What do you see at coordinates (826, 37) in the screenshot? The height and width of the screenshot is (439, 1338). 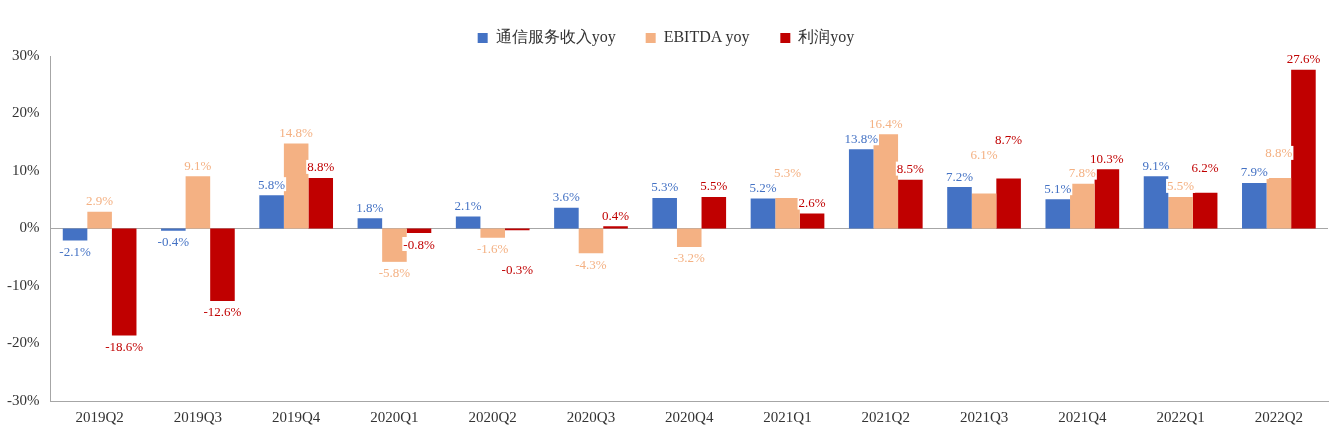 I see `legend-label: 利润yoy` at bounding box center [826, 37].